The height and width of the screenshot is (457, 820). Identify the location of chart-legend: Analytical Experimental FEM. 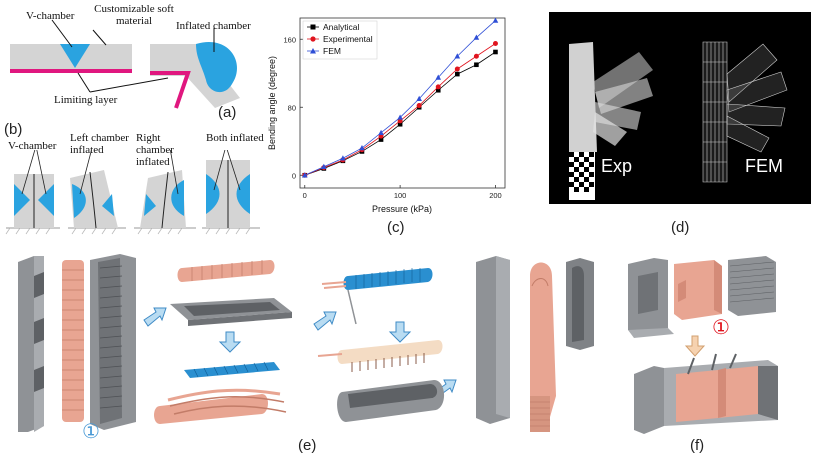
(340, 40).